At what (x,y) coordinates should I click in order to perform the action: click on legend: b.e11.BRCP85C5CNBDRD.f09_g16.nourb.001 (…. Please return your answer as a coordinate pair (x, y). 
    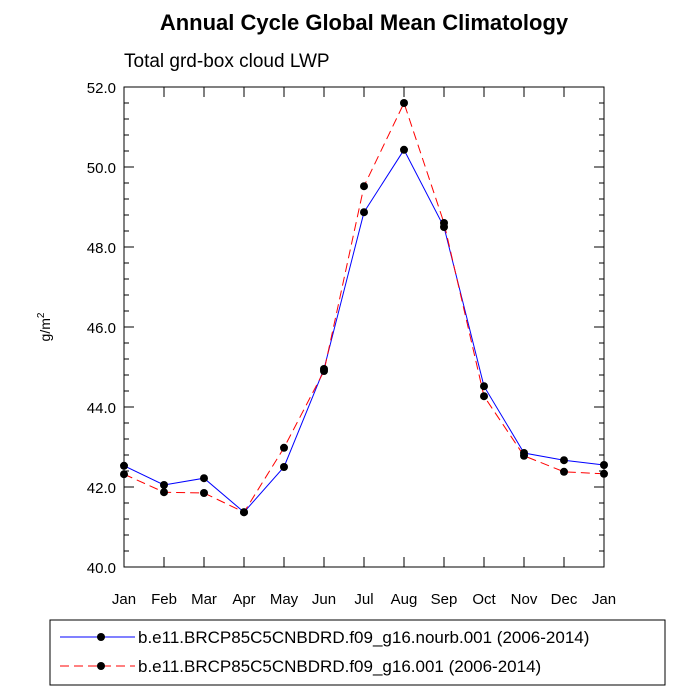
    Looking at the image, I should click on (324, 652).